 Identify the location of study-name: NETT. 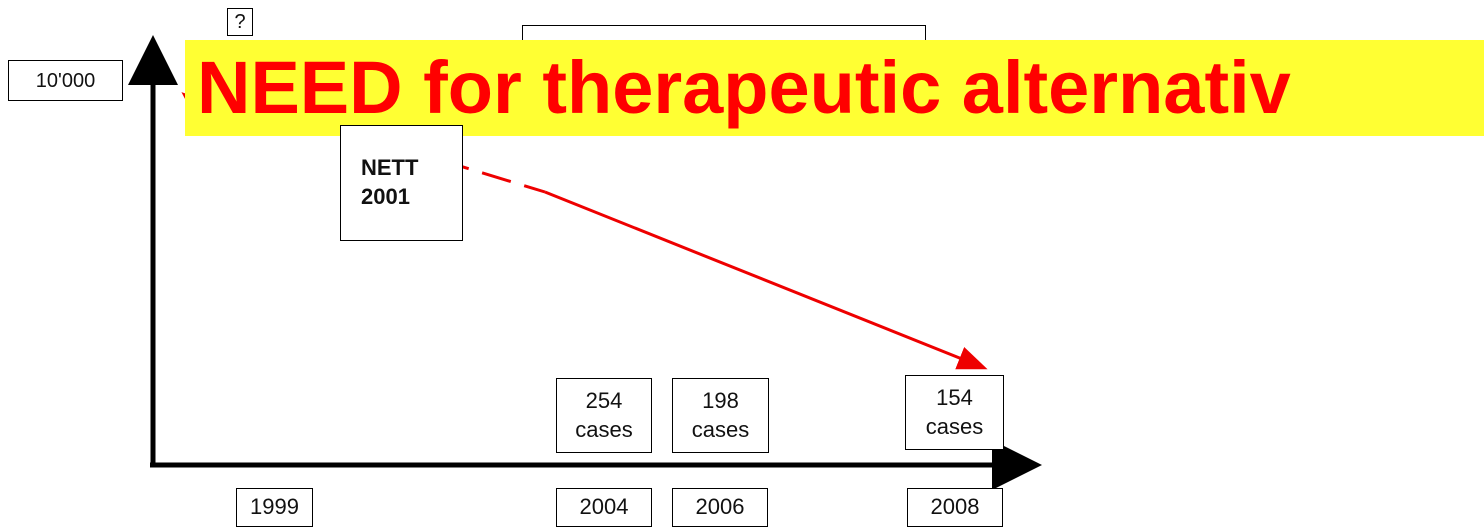
(390, 168).